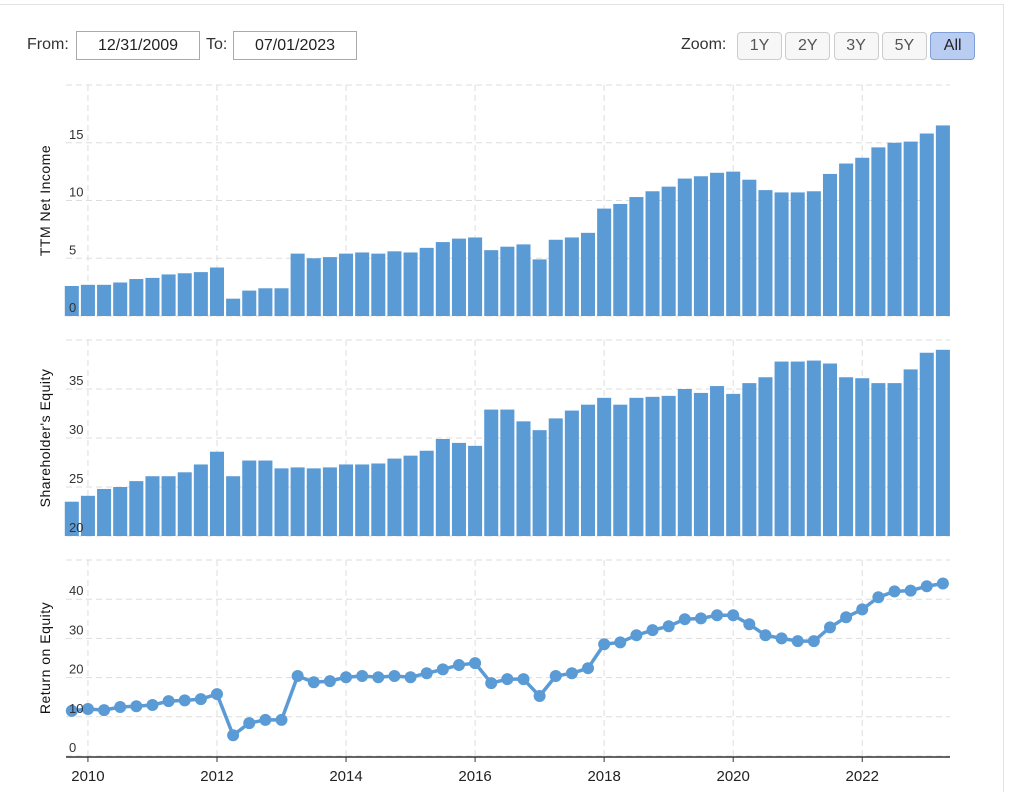 This screenshot has height=792, width=1010. Describe the element at coordinates (474, 776) in the screenshot. I see `x-tick-label: 2016` at that location.